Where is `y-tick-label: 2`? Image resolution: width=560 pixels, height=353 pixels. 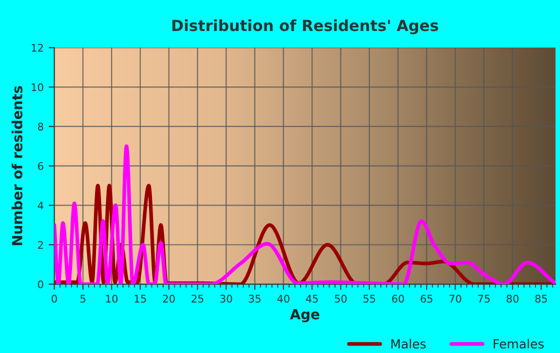
y-tick-label: 2 is located at coordinates (40, 244).